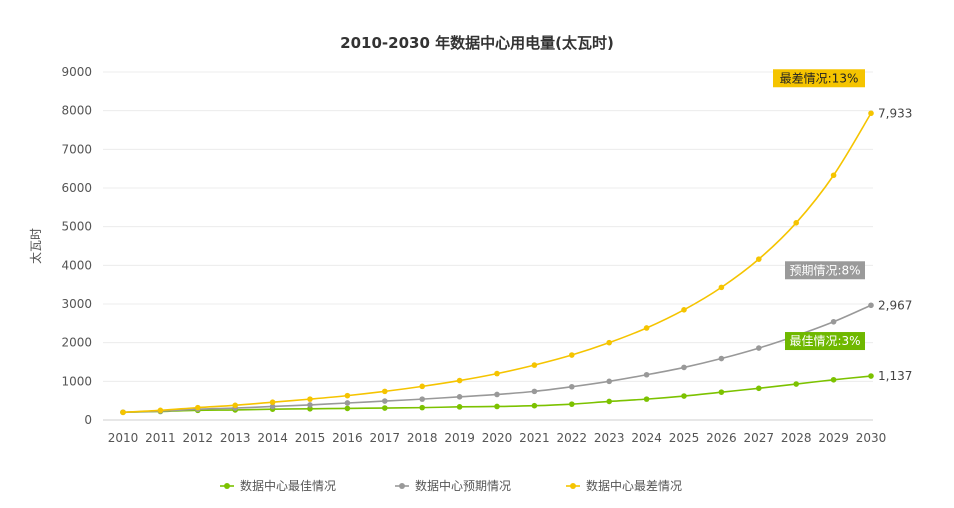 The width and height of the screenshot is (954, 508). Describe the element at coordinates (759, 438) in the screenshot. I see `x-tick-label: 2027` at that location.